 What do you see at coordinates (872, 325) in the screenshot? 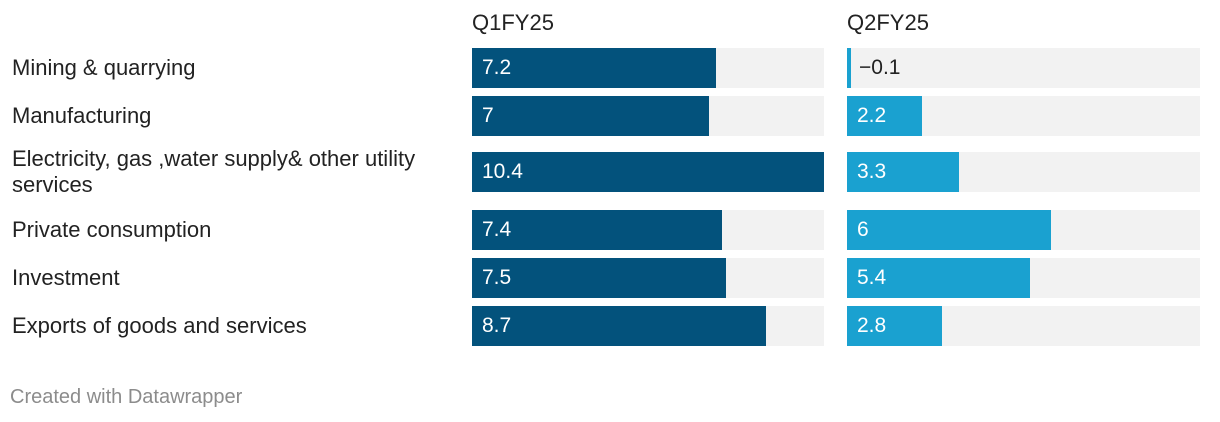
I see `value-label: 2.8` at bounding box center [872, 325].